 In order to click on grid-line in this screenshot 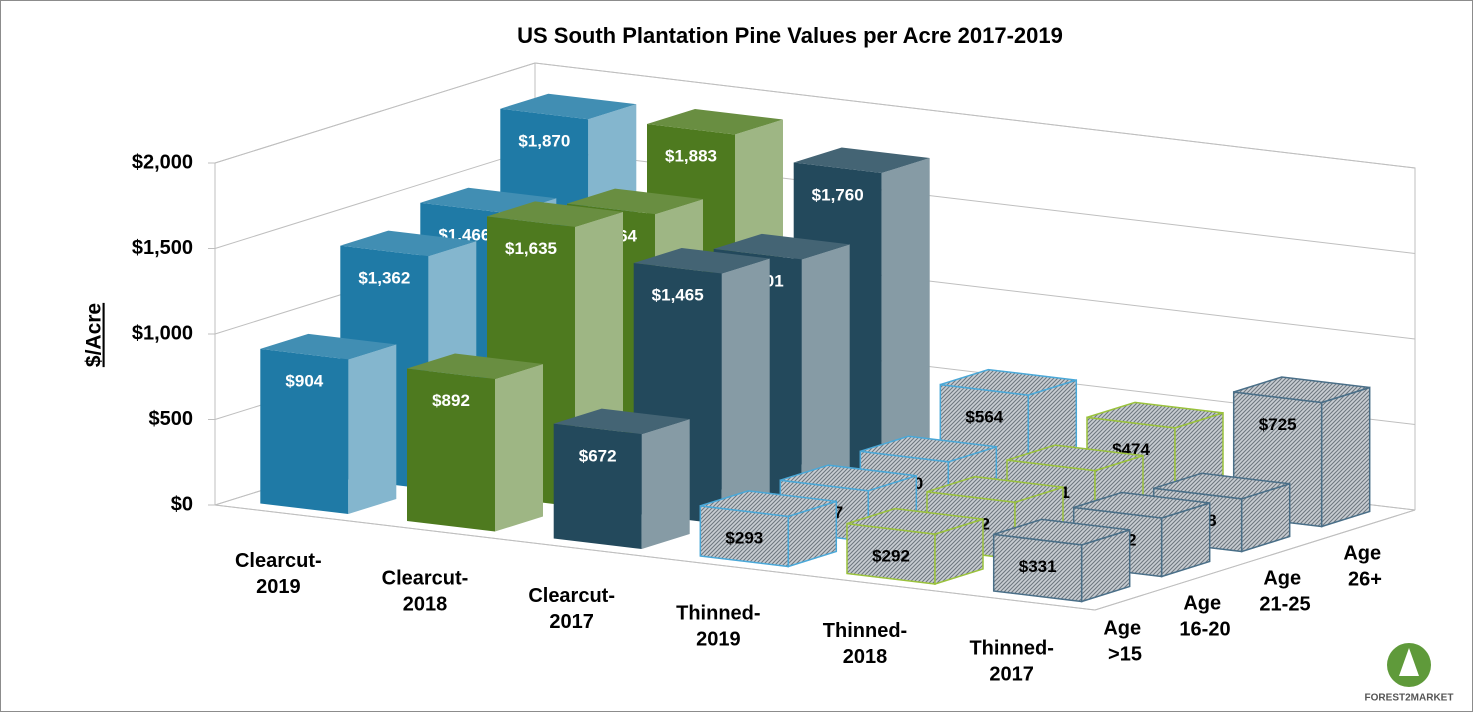, I will do `click(815, 115)`.